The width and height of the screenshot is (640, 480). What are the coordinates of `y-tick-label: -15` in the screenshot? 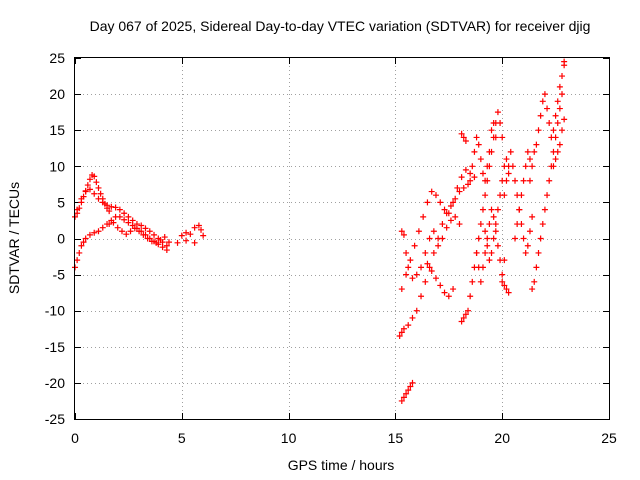 It's located at (55, 347).